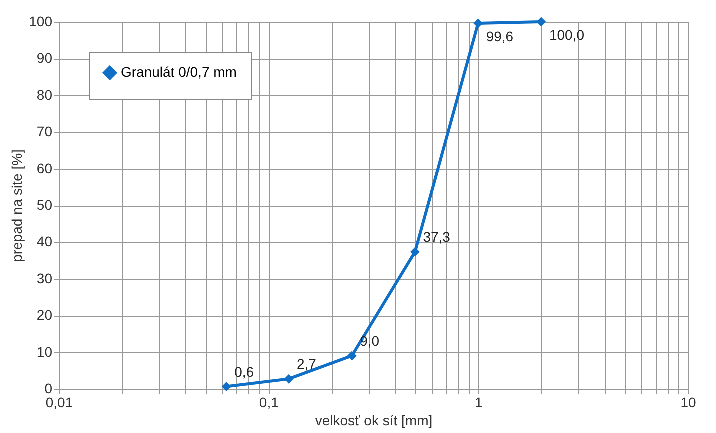 This screenshot has height=433, width=716. Describe the element at coordinates (44, 242) in the screenshot. I see `y-tick-label: 40` at that location.